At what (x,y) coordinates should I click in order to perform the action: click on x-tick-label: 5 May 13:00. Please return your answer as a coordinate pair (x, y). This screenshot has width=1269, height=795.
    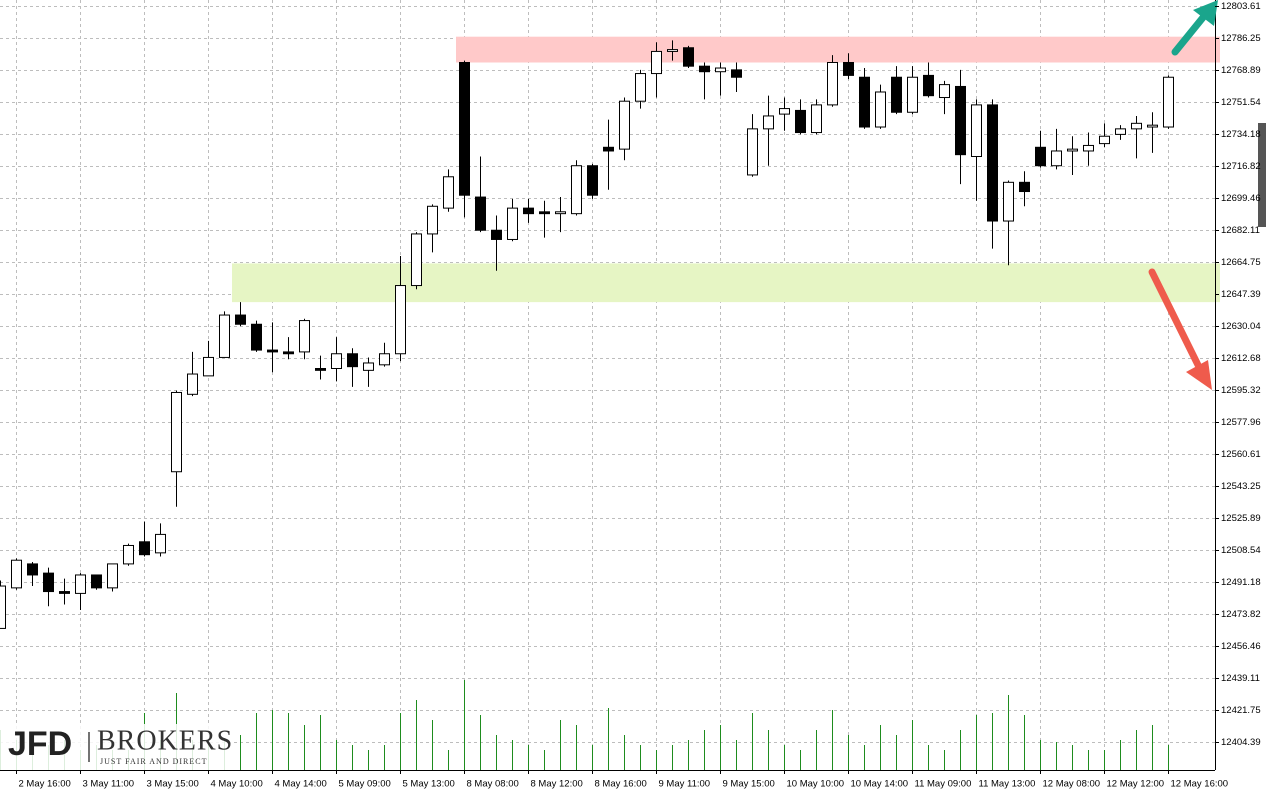
    Looking at the image, I should click on (429, 784).